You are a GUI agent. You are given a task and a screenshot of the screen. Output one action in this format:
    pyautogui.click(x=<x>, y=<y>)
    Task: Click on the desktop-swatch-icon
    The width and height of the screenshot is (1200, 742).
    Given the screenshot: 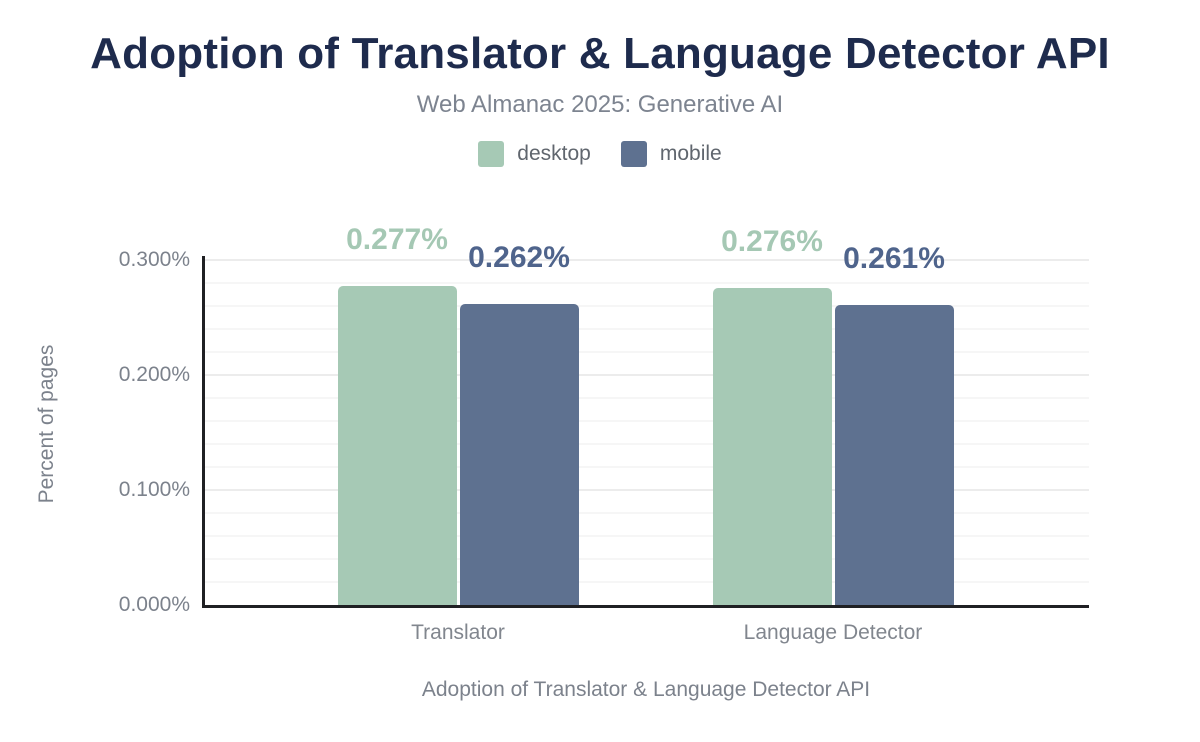 What is the action you would take?
    pyautogui.click(x=491, y=154)
    